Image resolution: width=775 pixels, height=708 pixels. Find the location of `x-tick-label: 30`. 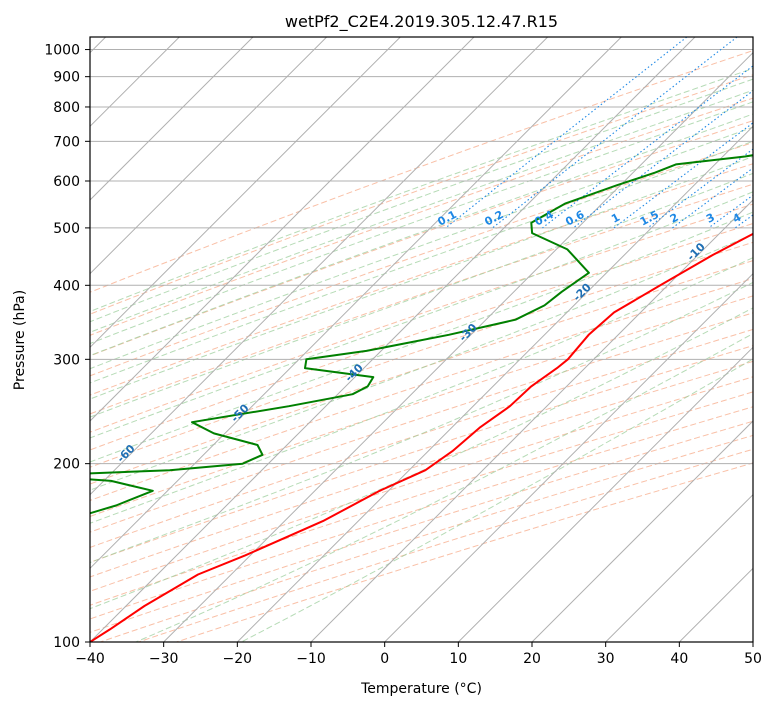

x-tick-label: 30 is located at coordinates (606, 659).